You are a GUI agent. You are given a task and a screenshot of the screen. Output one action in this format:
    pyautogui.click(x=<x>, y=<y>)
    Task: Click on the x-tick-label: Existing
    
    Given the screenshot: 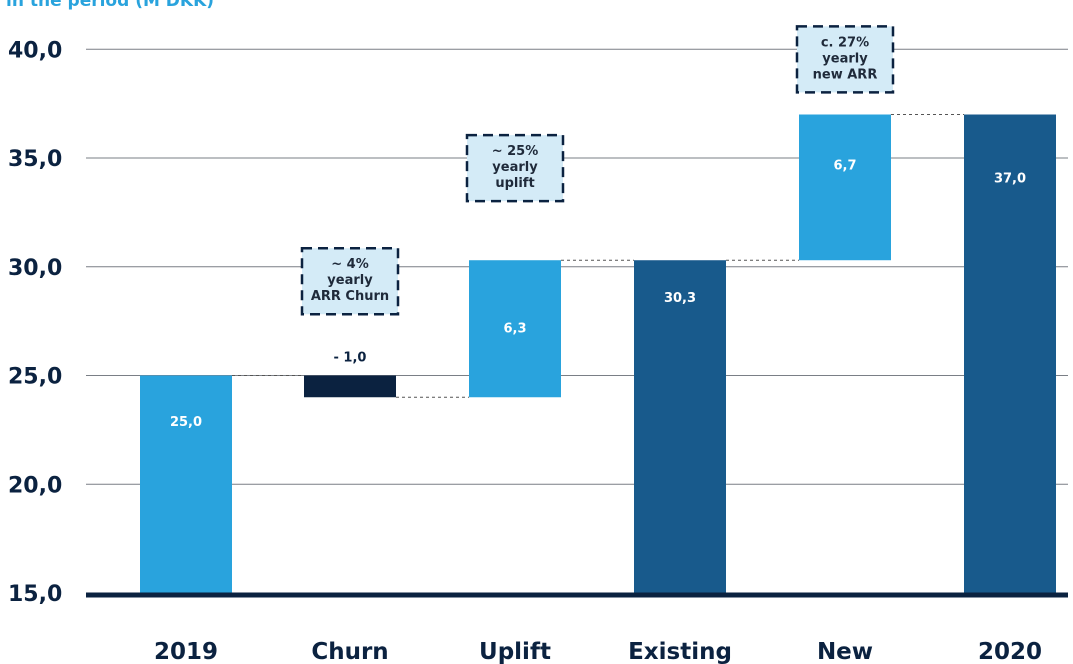 What is the action you would take?
    pyautogui.click(x=680, y=651)
    